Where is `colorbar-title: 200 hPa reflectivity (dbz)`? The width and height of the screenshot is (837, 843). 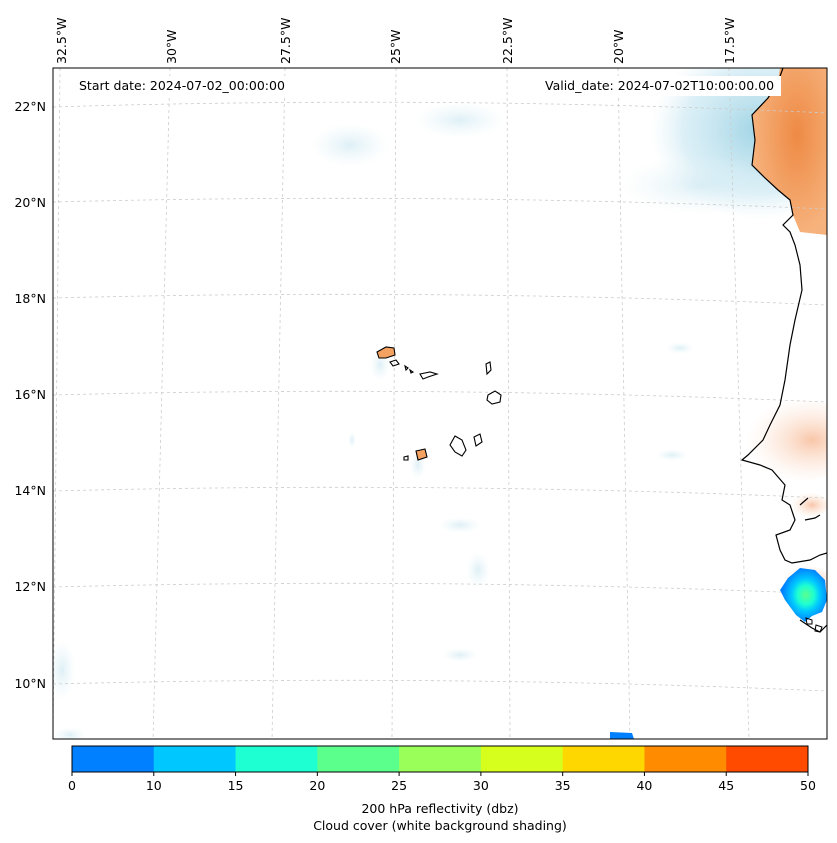
colorbar-title: 200 hPa reflectivity (dbz) is located at coordinates (440, 808).